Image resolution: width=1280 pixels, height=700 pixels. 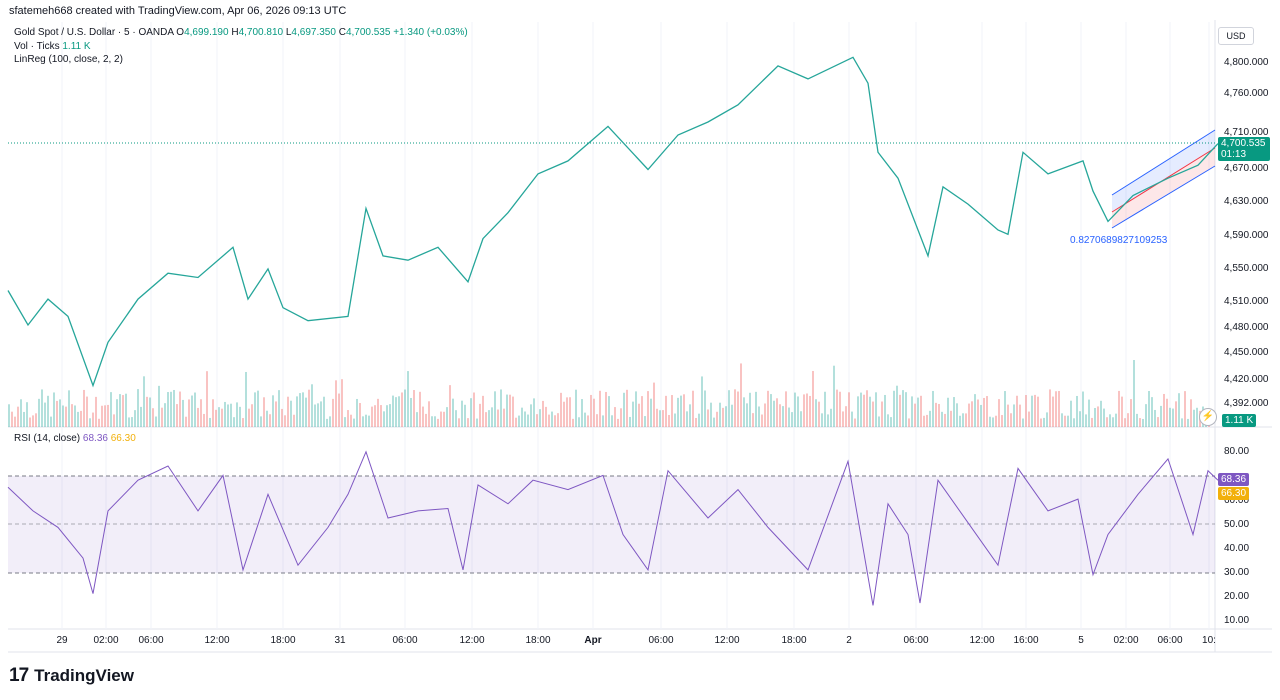 What do you see at coordinates (1234, 479) in the screenshot?
I see `rsi-value-tag: 68.36` at bounding box center [1234, 479].